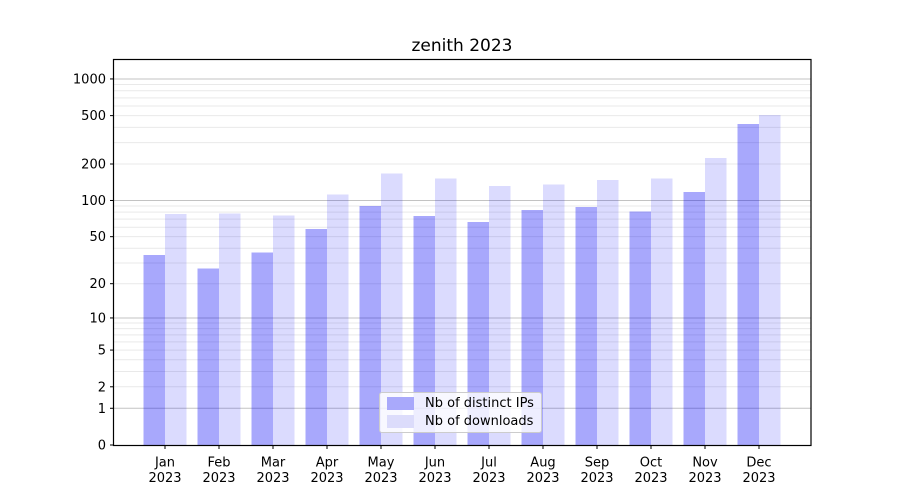 This screenshot has width=900, height=500. What do you see at coordinates (500, 315) in the screenshot?
I see `bar-downloads-jul` at bounding box center [500, 315].